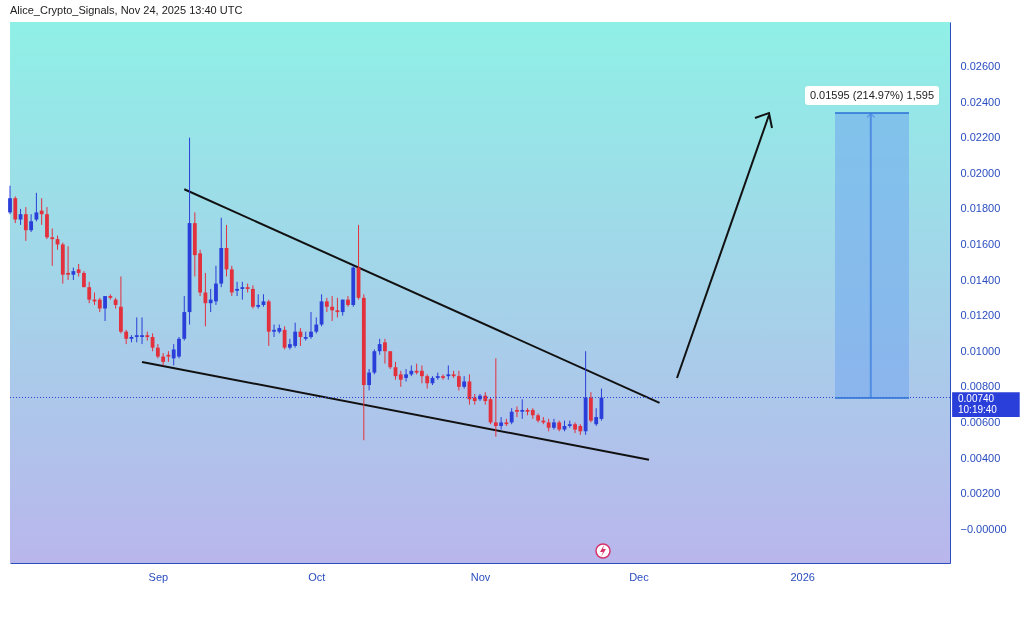 The width and height of the screenshot is (1024, 638). What do you see at coordinates (980, 65) in the screenshot?
I see `y-tick-label: 0.02600` at bounding box center [980, 65].